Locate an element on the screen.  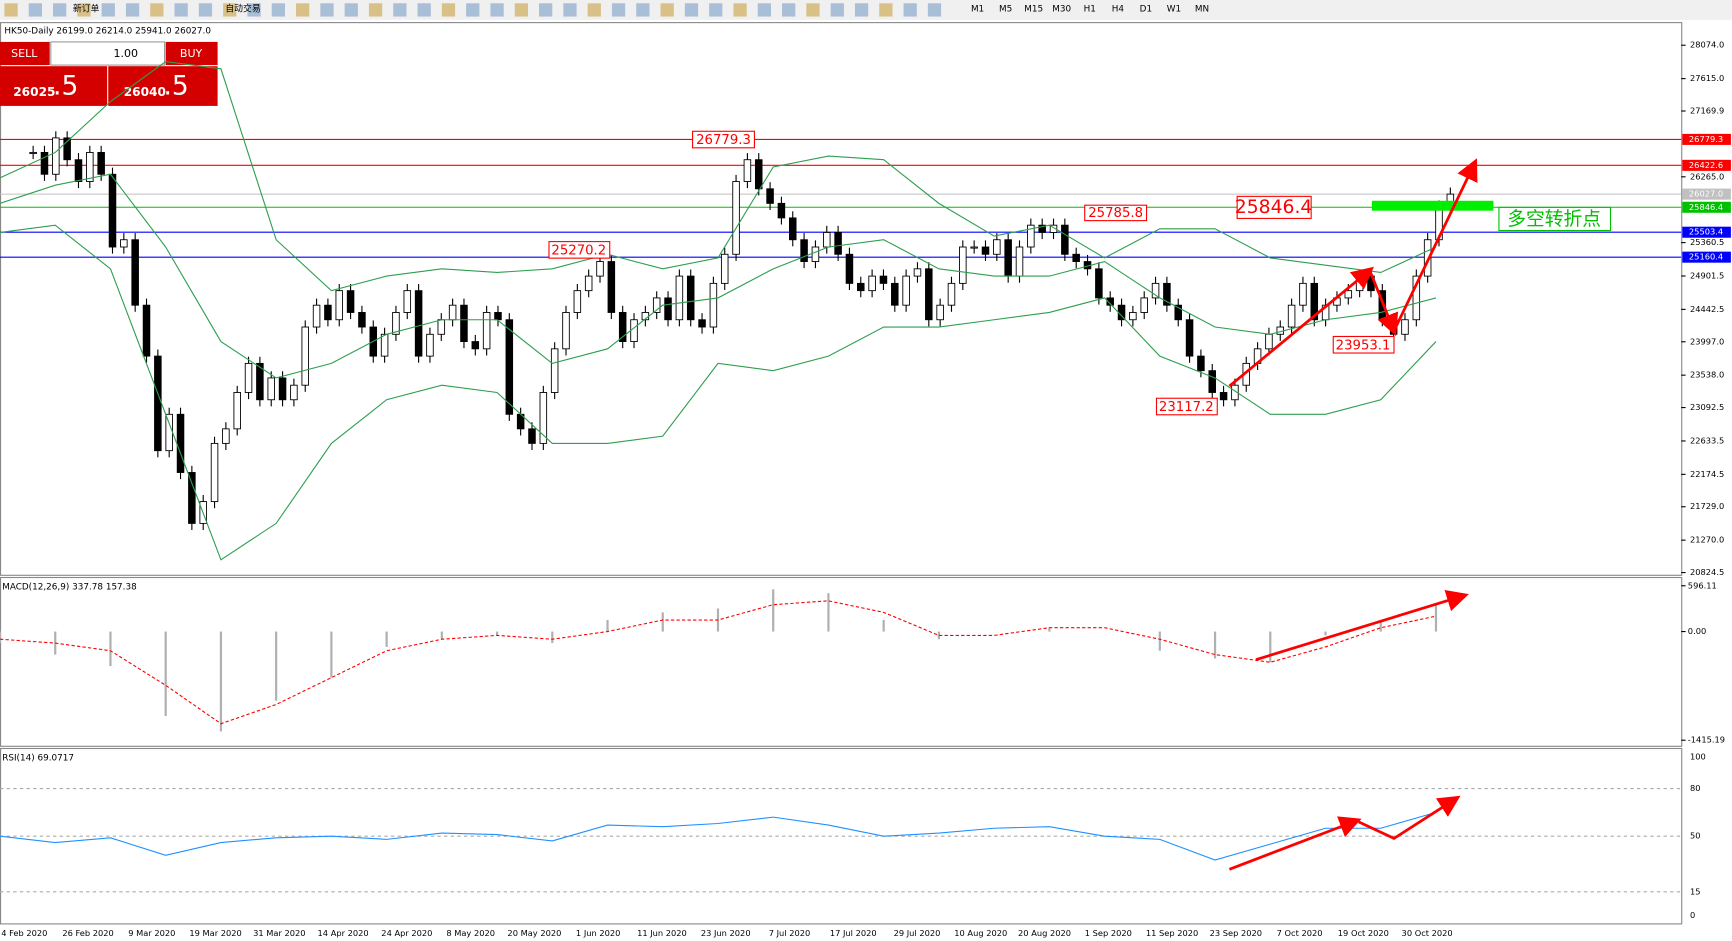
date-label: 20 Aug 2020 is located at coordinates (1044, 933).